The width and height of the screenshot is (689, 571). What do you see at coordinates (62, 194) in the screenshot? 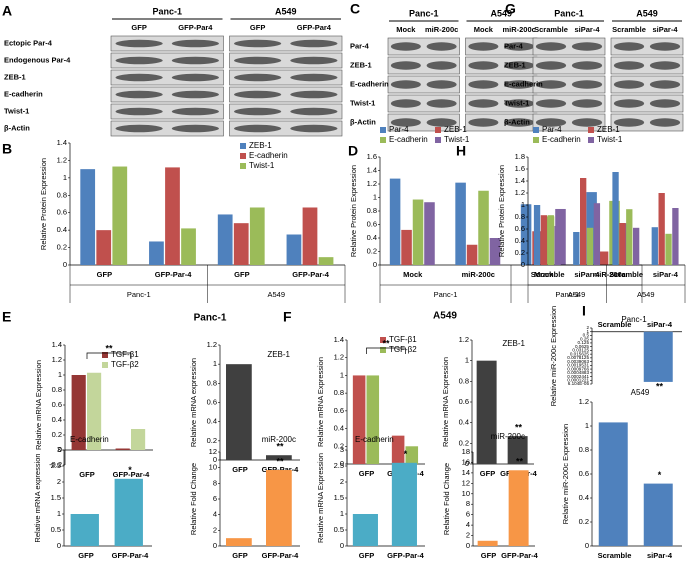
I see `y-tick-label: 0.8` at bounding box center [62, 194].